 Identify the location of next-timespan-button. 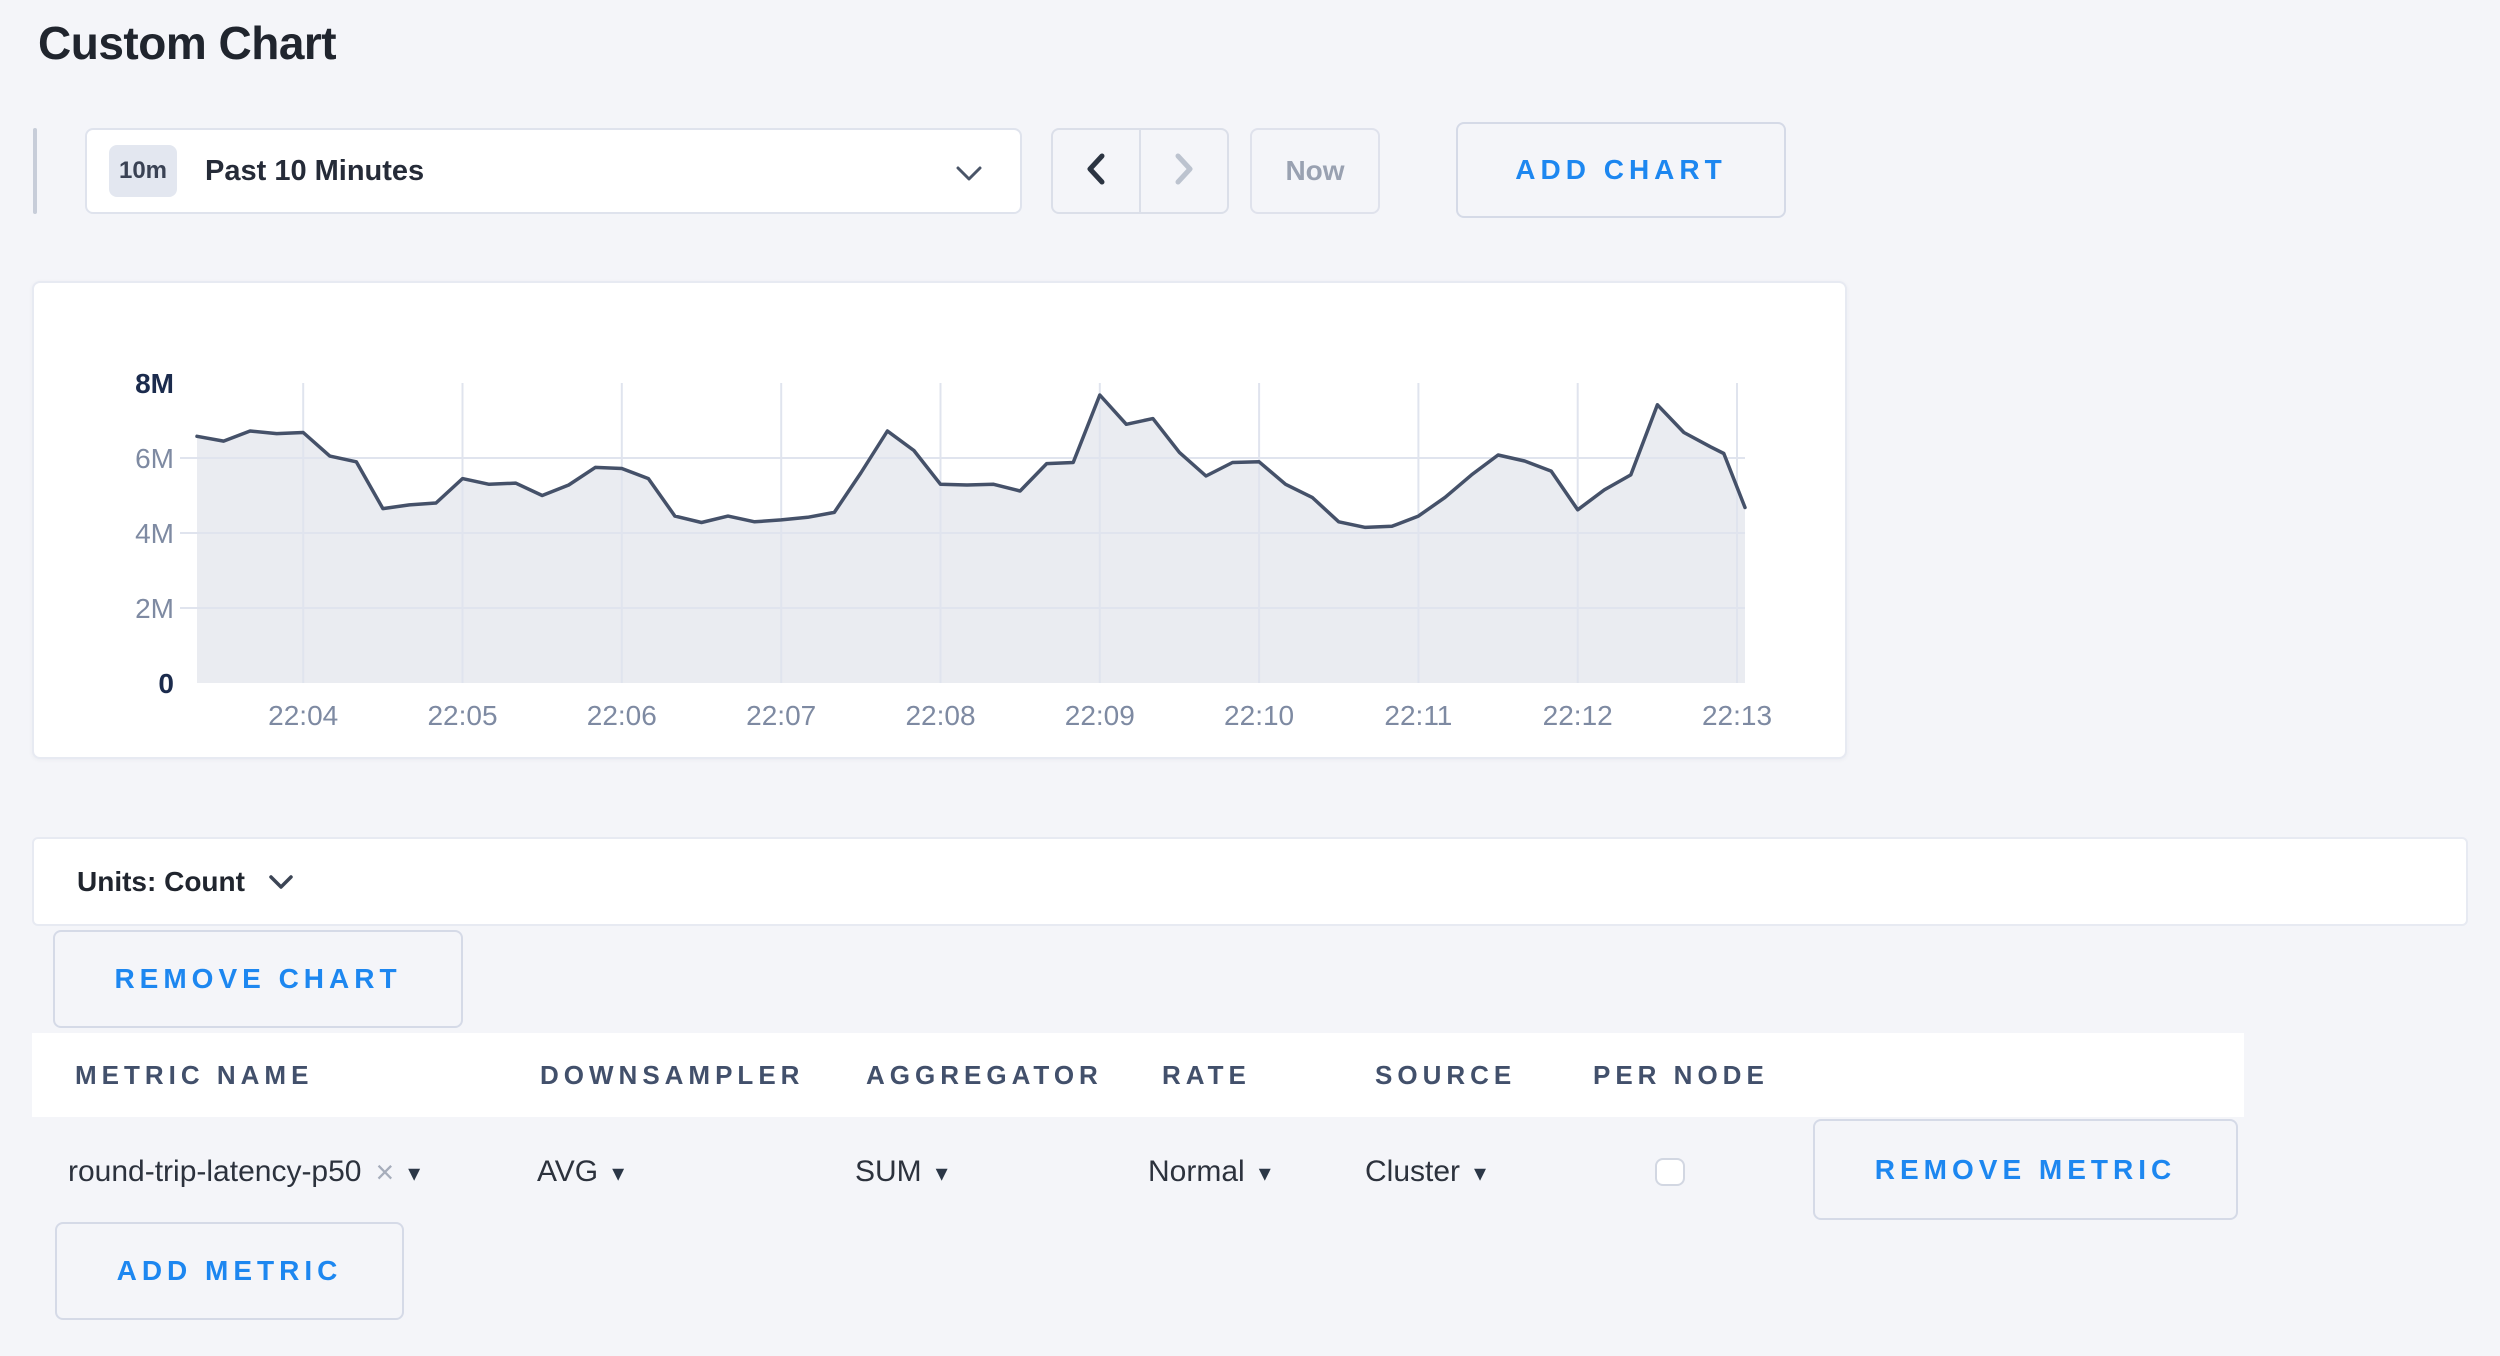
(1183, 171).